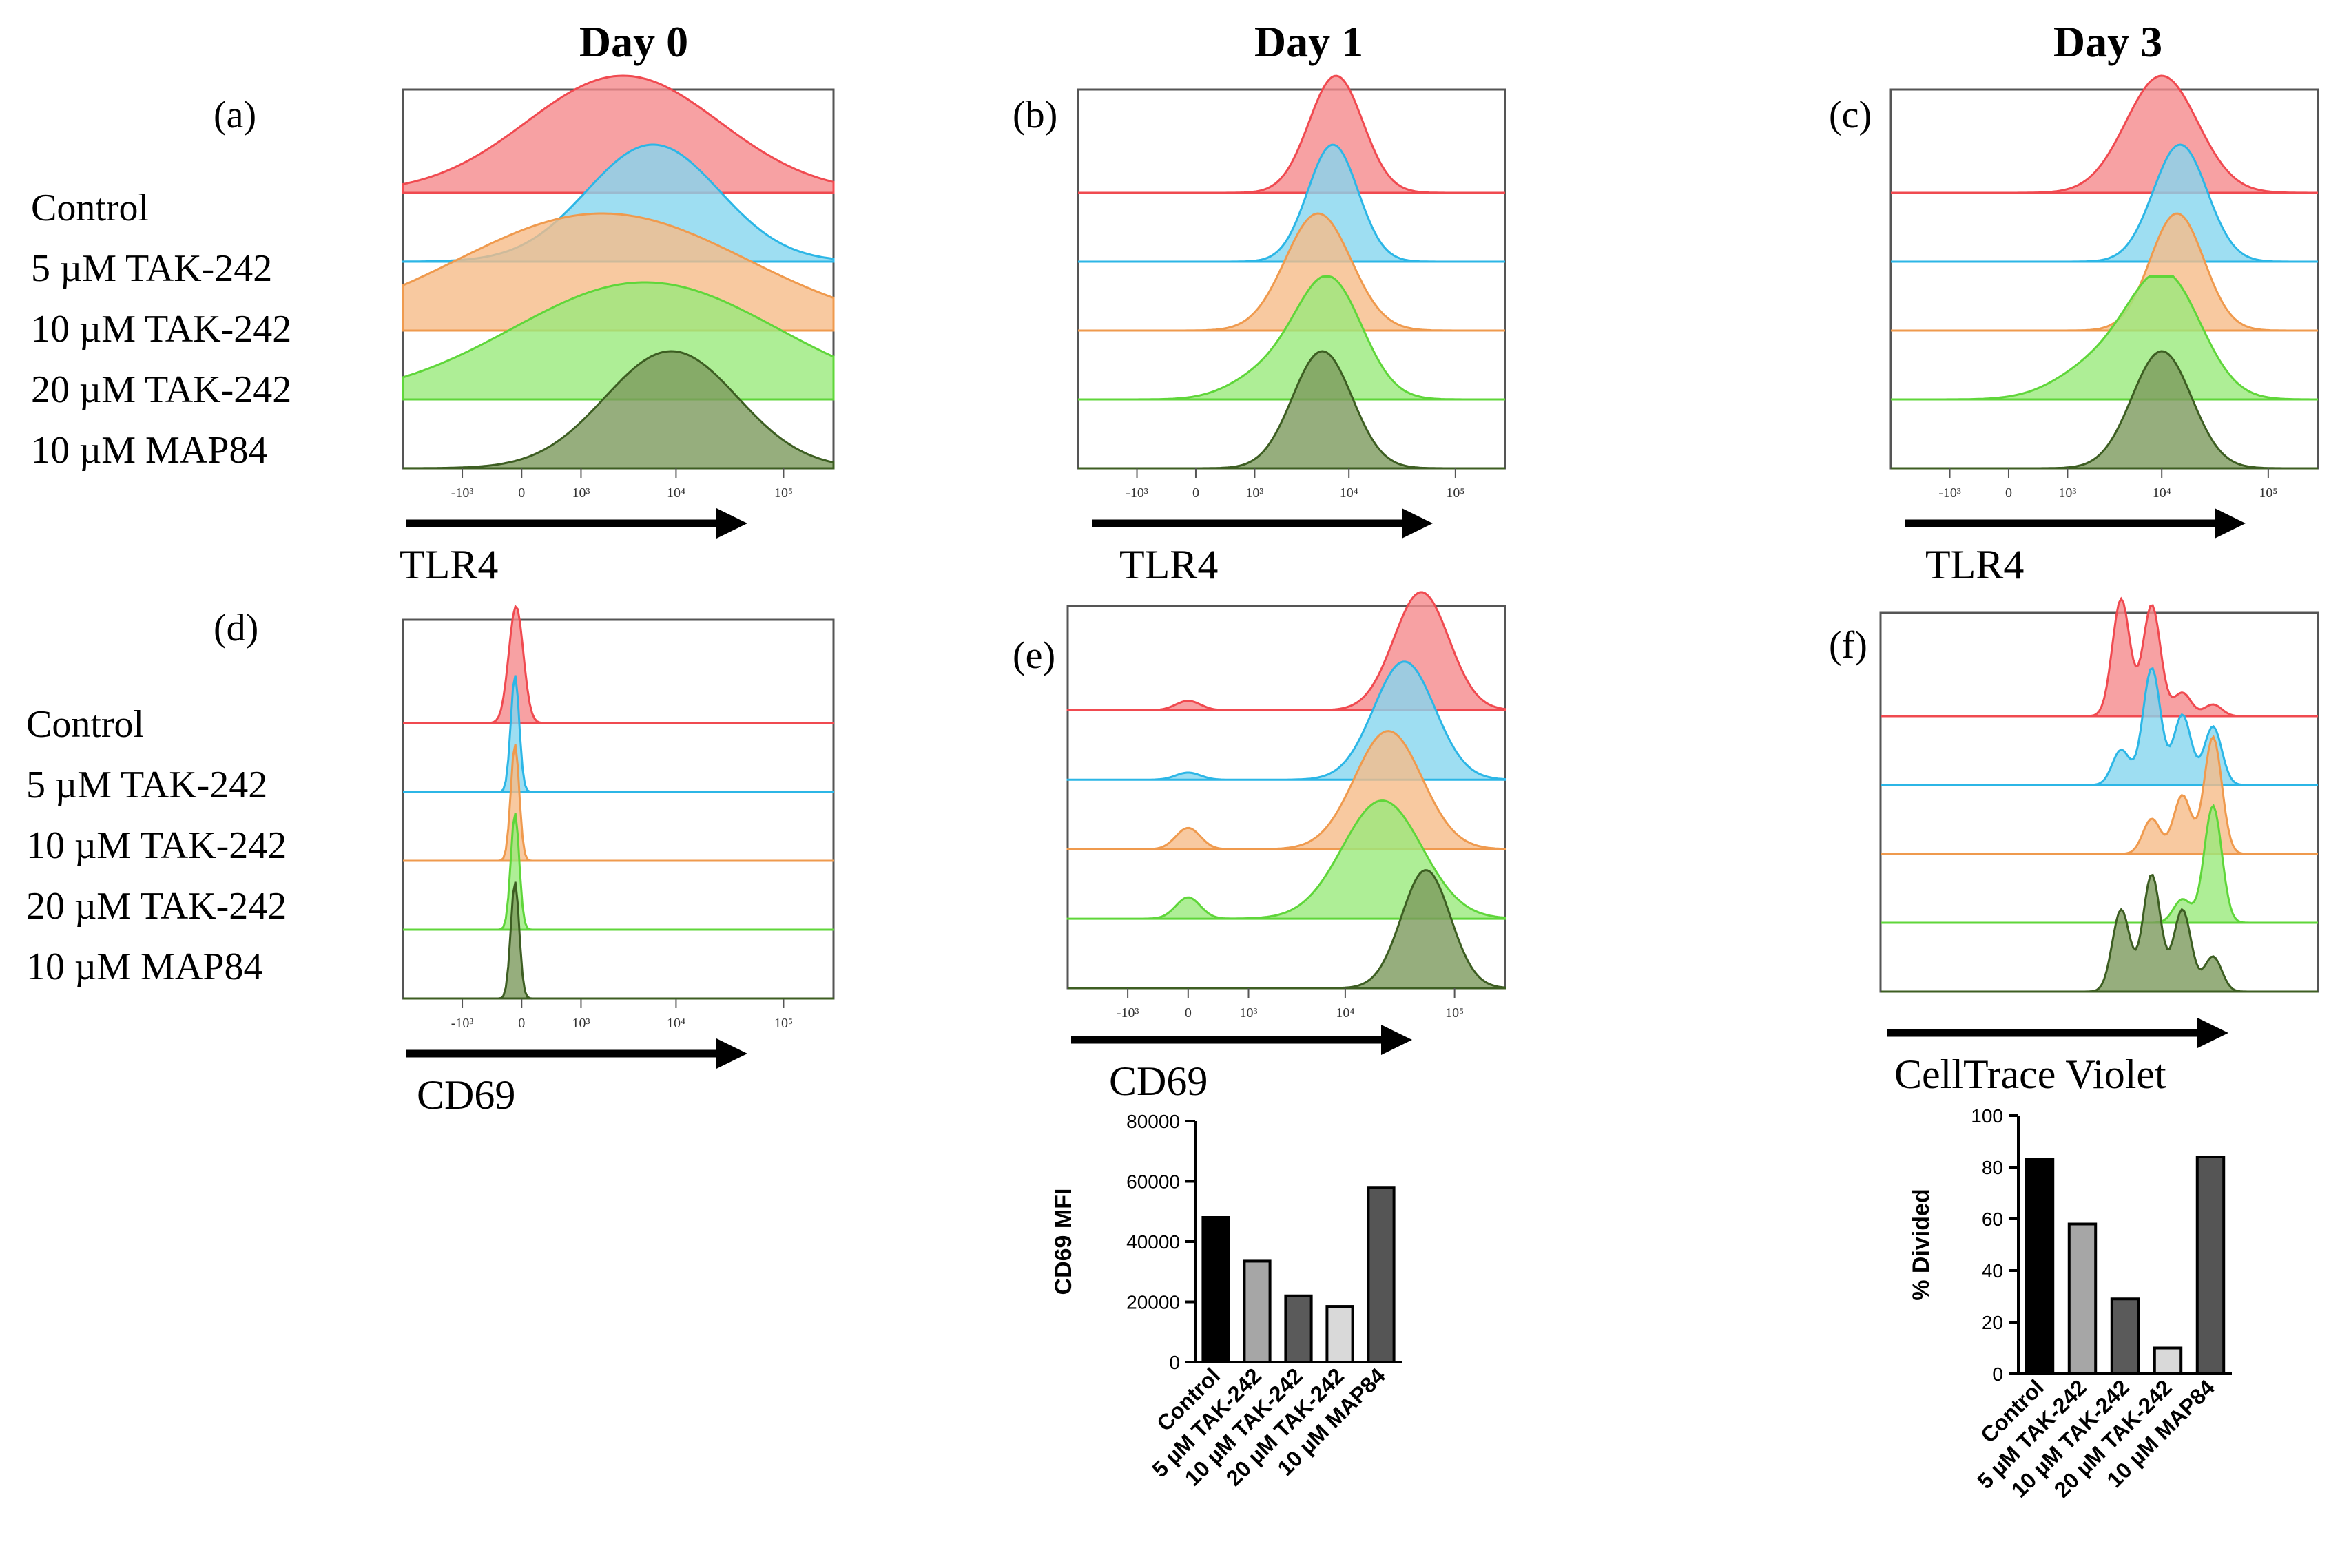 This screenshot has height=1568, width=2340. What do you see at coordinates (1850, 115) in the screenshot?
I see `panel-label-c: (c)` at bounding box center [1850, 115].